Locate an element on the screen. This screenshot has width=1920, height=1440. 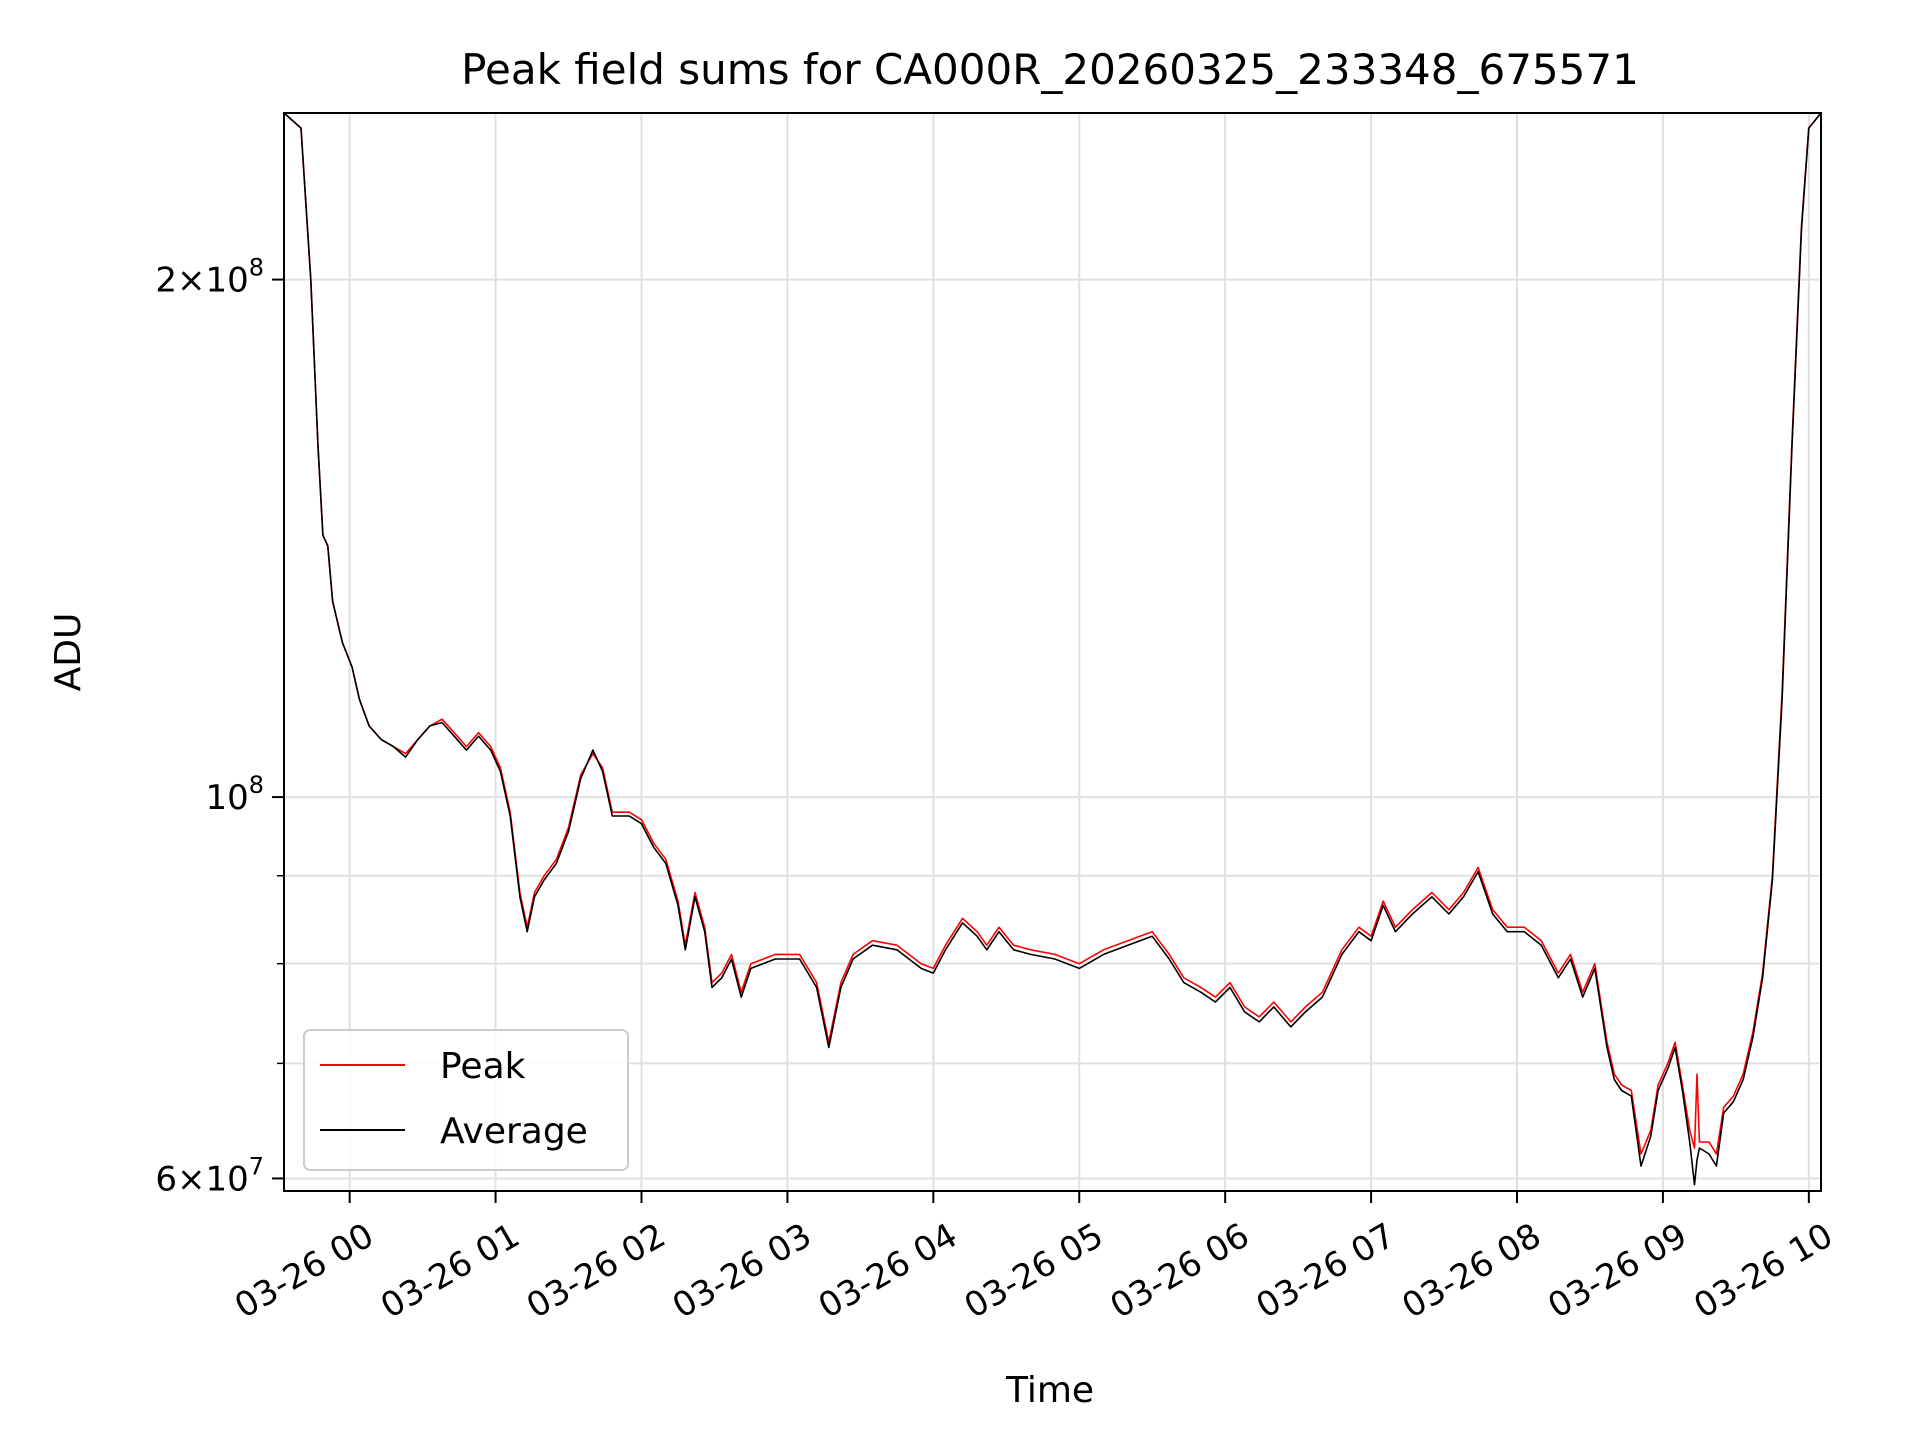
y-axis-title: ADU is located at coordinates (68, 652).